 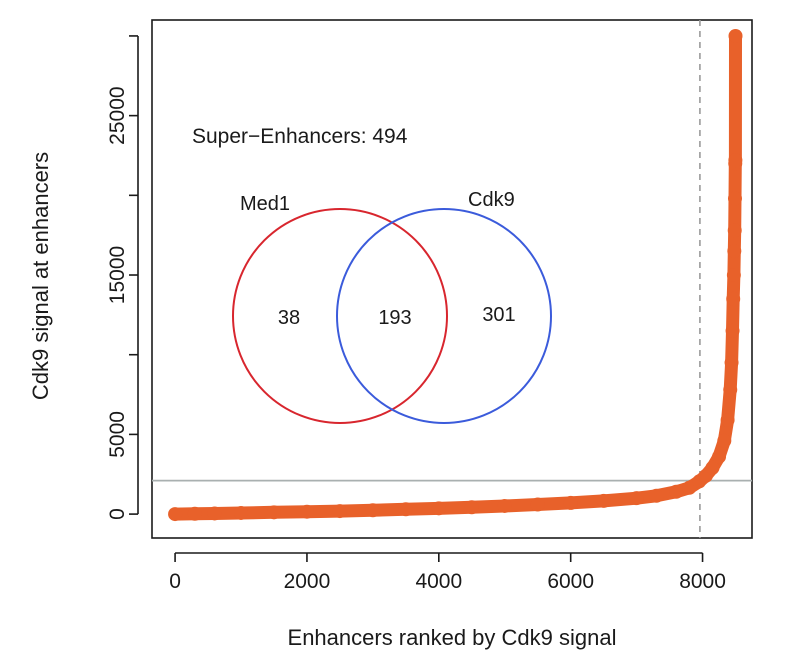 I want to click on y-tick-label: 5000, so click(x=117, y=434).